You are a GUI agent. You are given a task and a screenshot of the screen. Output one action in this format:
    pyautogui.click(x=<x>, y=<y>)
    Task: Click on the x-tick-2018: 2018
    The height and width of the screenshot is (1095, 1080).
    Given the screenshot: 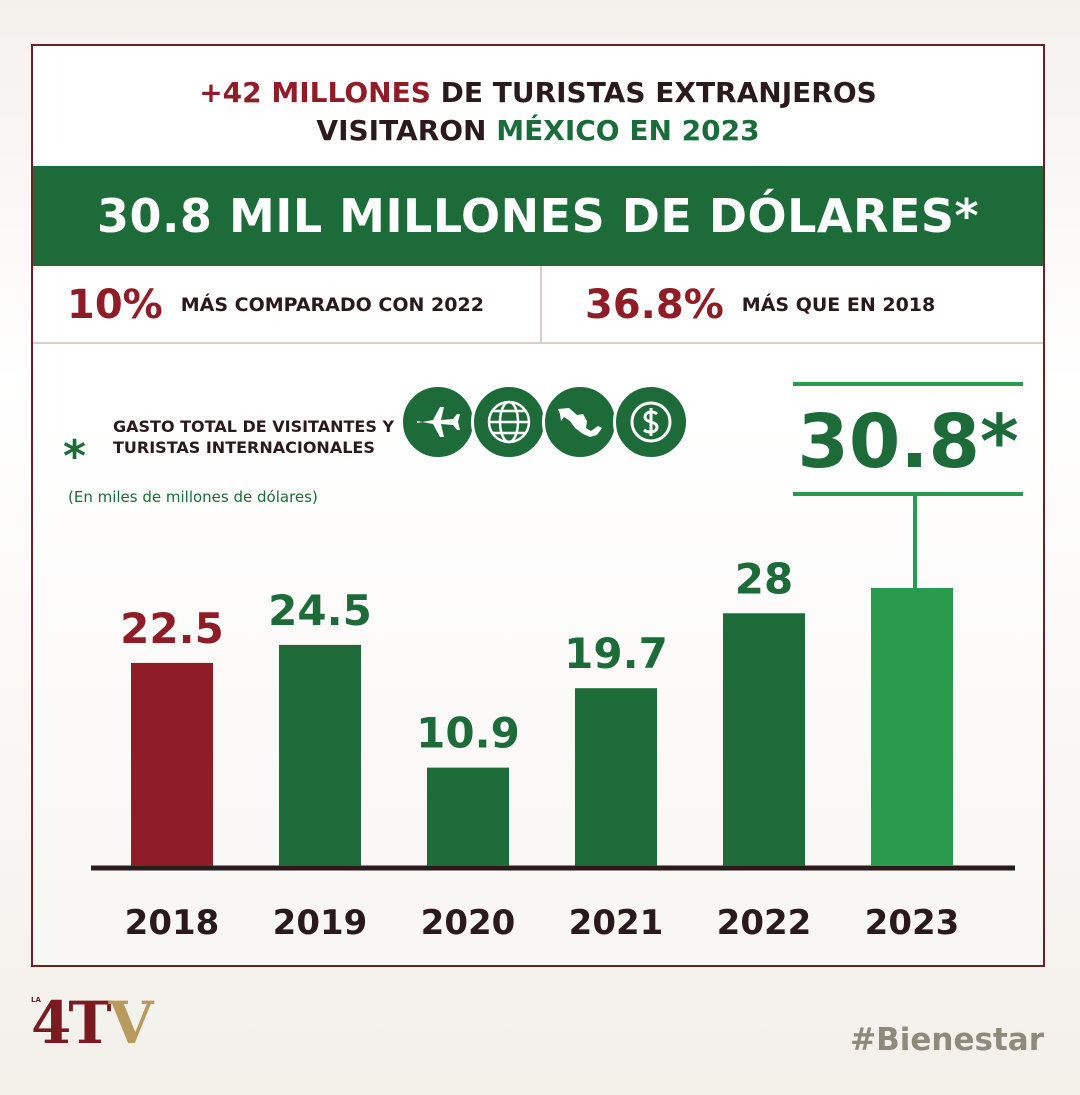 What is the action you would take?
    pyautogui.click(x=172, y=923)
    